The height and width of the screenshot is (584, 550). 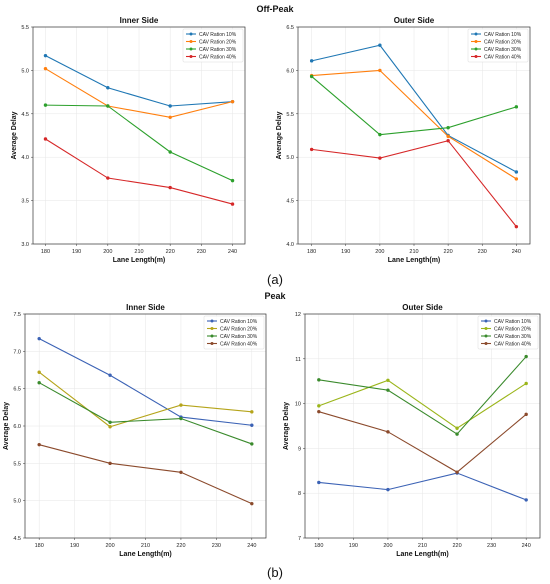 I want to click on y-tick-label: 3.0, so click(x=25, y=245).